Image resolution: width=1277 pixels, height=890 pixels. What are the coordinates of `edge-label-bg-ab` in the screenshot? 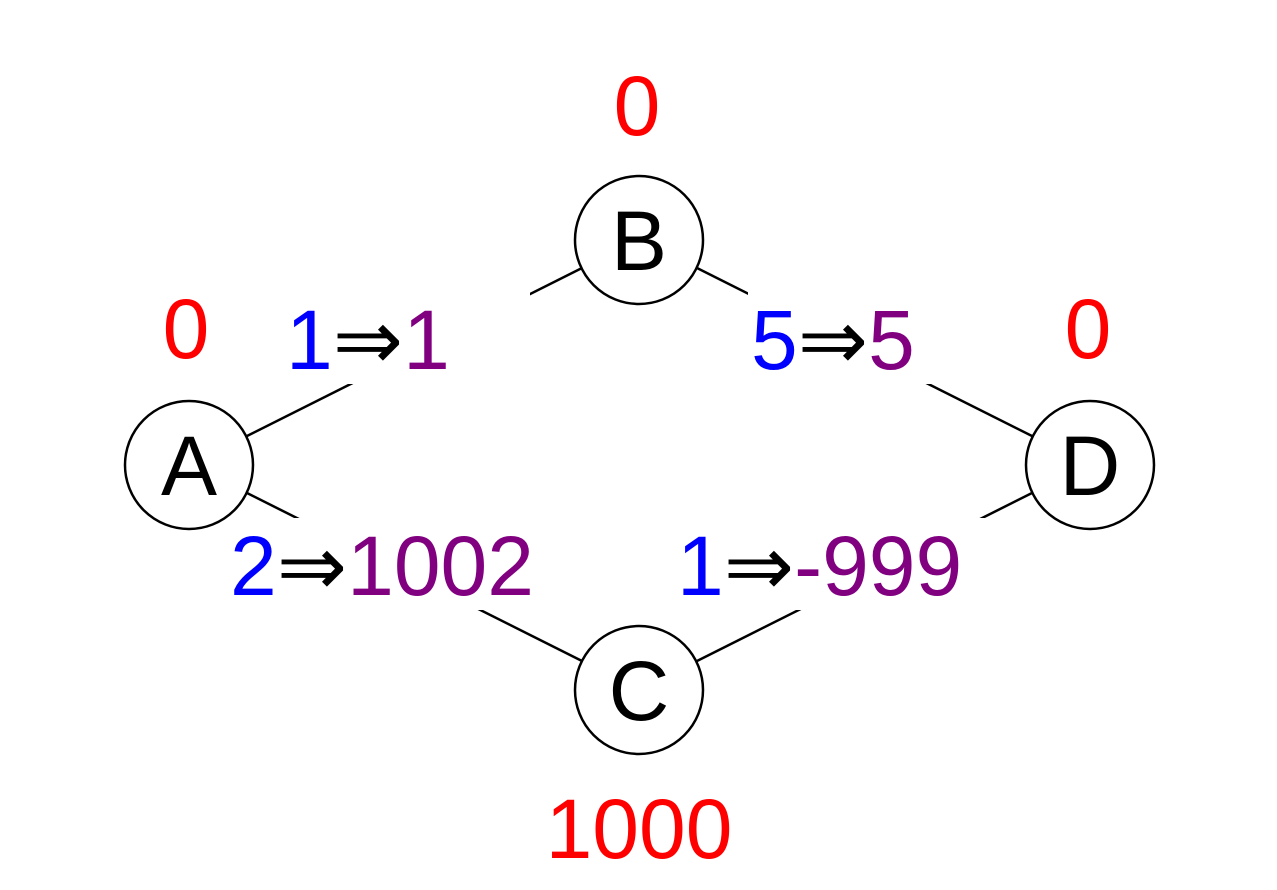 It's located at (406, 338).